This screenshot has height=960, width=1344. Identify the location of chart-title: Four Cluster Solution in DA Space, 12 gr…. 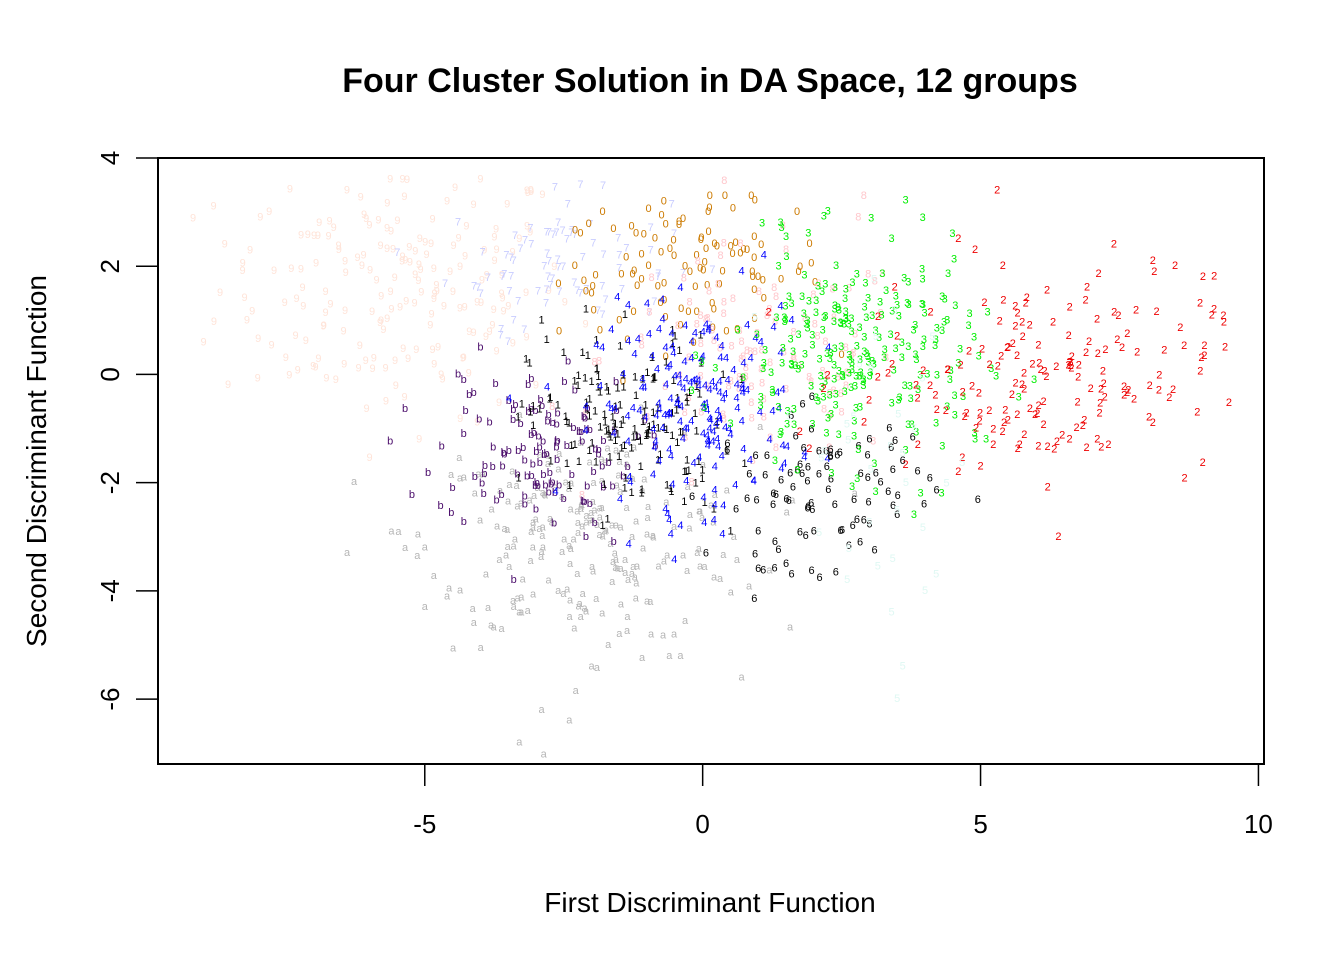
(709, 81).